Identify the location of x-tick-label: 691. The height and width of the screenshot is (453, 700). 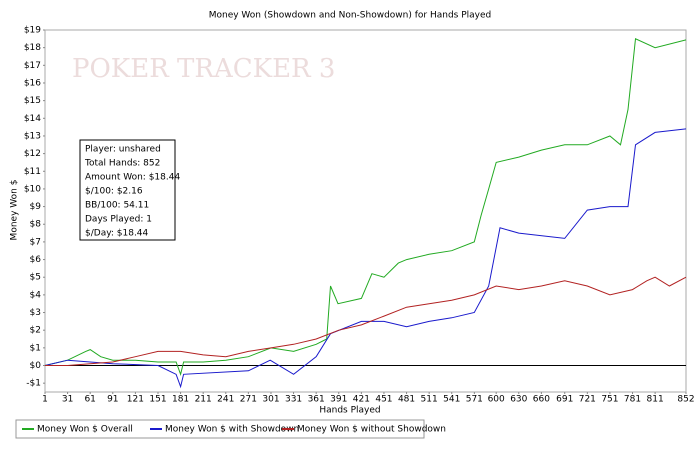
(564, 400).